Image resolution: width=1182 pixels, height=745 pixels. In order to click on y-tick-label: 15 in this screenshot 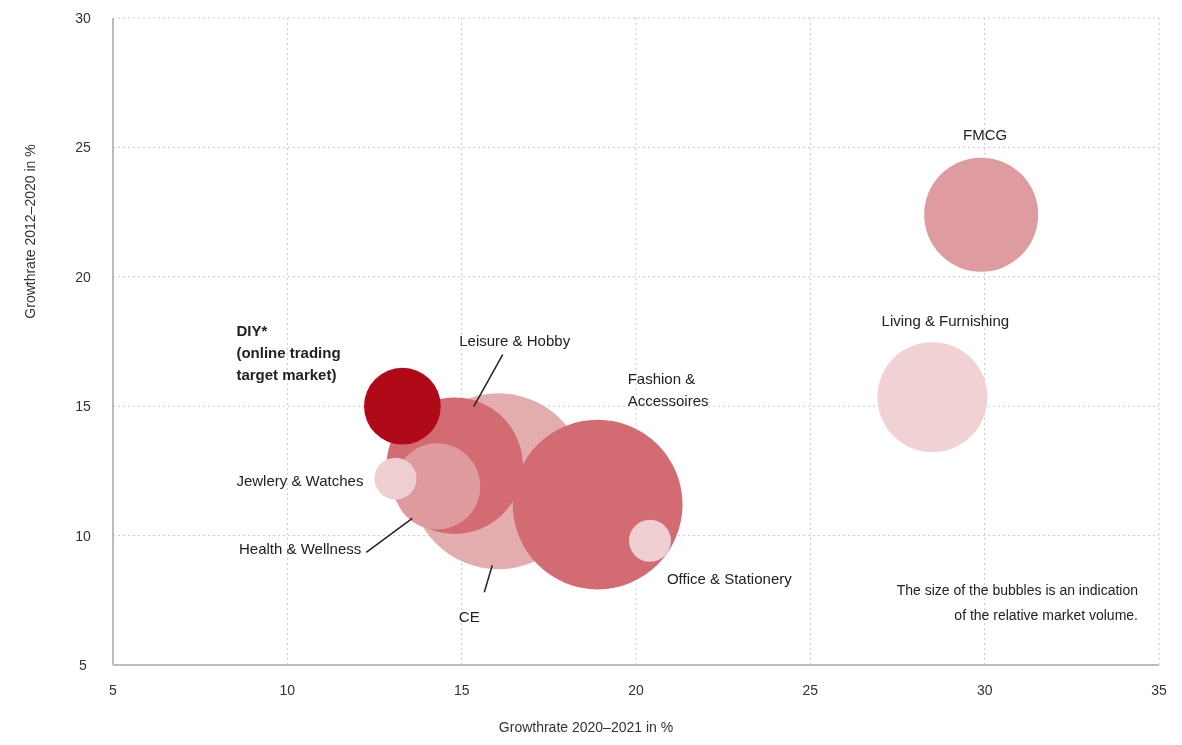, I will do `click(83, 406)`.